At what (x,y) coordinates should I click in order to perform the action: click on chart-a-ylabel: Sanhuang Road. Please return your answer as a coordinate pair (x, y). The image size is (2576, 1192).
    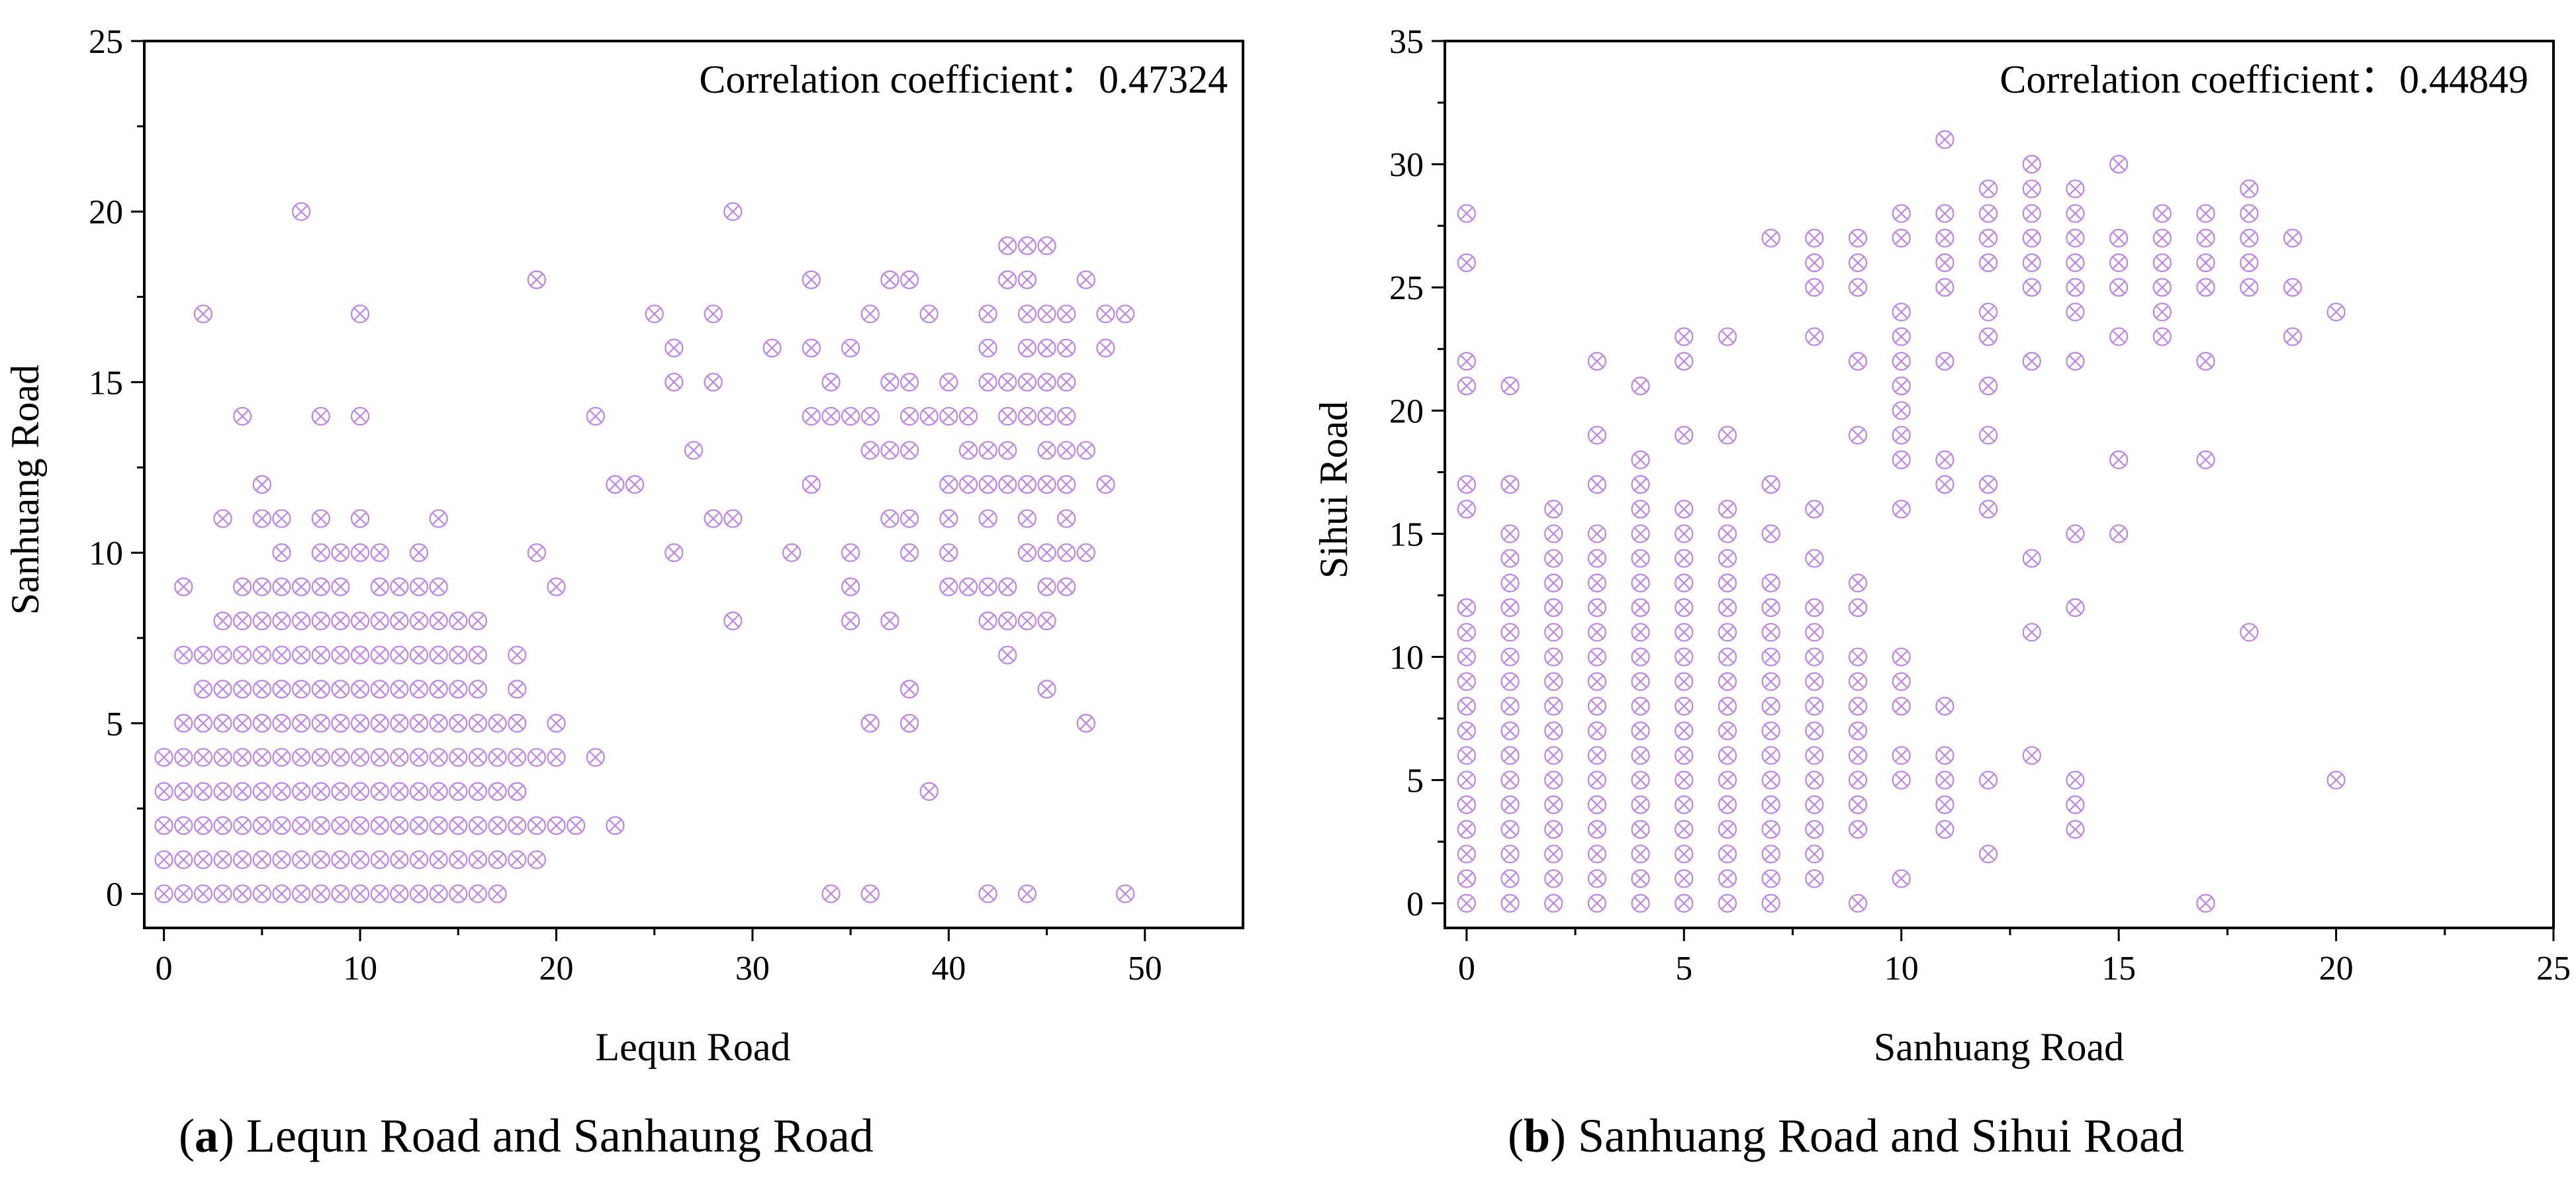
    Looking at the image, I should click on (25, 490).